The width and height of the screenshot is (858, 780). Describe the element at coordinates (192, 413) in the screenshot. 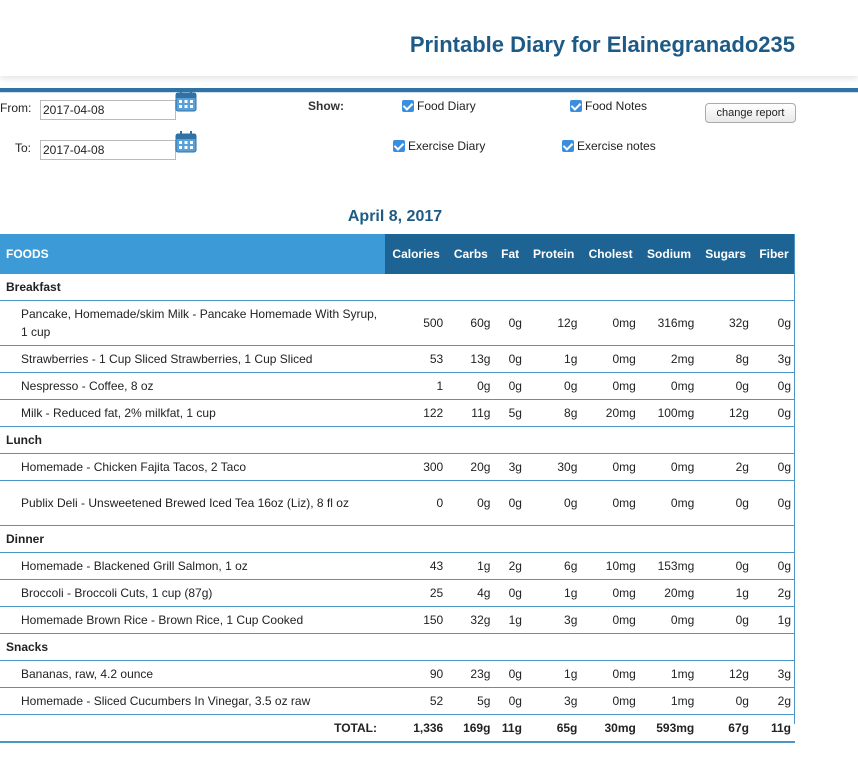

I see `food-name: Milk - Reduced fat, 2% milkfat, 1 cup` at that location.